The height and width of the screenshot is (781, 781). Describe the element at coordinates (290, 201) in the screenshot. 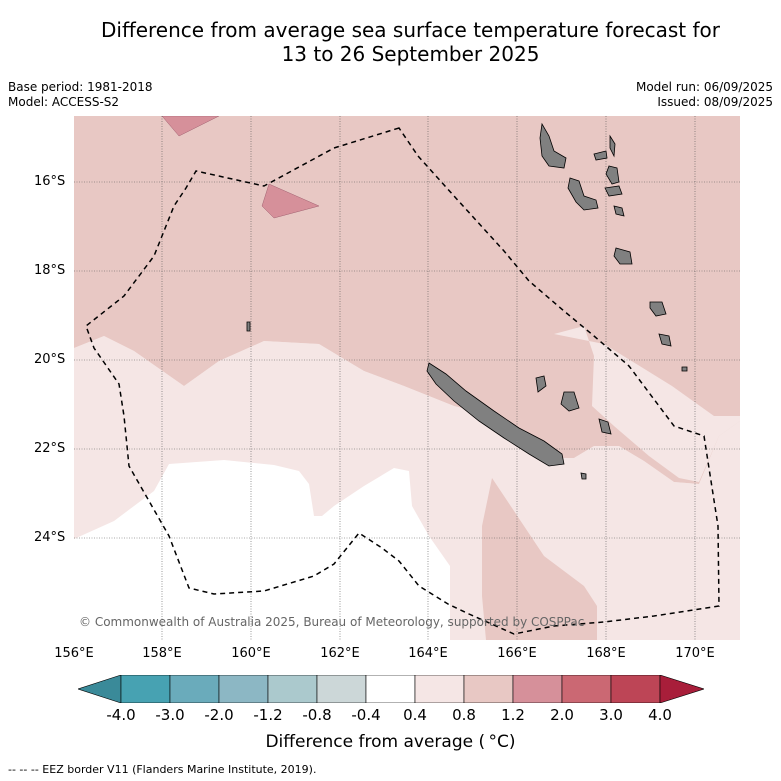

I see `anomaly-patch-west` at that location.